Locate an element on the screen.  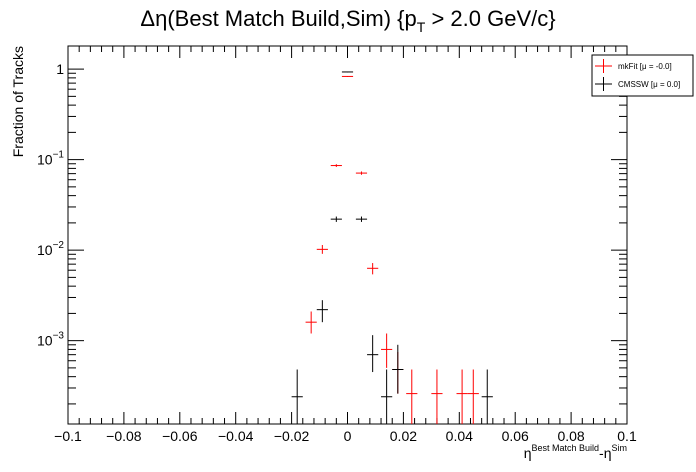
x-tick-label: −0.06 is located at coordinates (180, 436).